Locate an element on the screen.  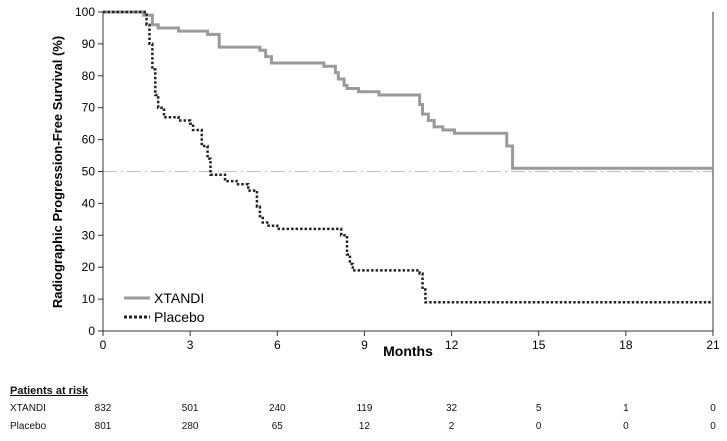
risk-cell: 501 is located at coordinates (190, 408).